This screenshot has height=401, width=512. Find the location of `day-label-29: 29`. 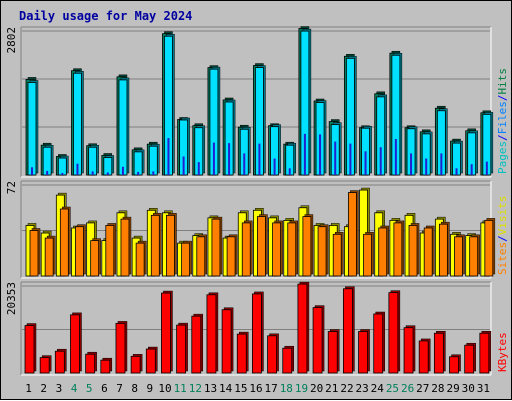

day-label-29: 29 is located at coordinates (452, 388).